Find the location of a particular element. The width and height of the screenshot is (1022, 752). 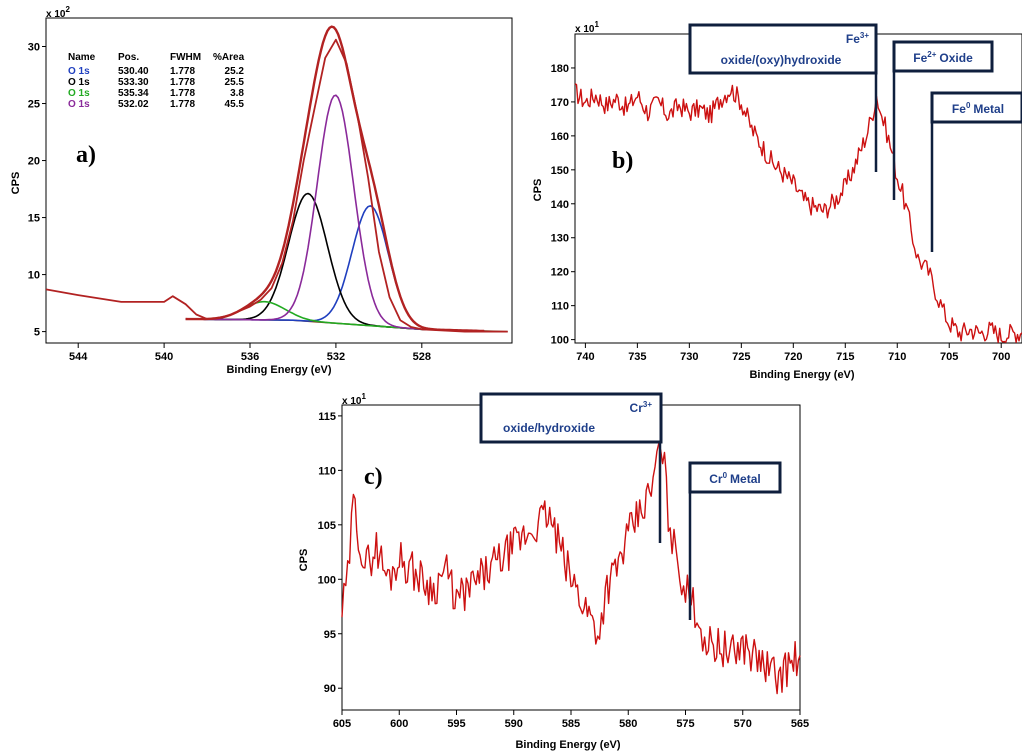

y-tick-label: 140 is located at coordinates (560, 205).